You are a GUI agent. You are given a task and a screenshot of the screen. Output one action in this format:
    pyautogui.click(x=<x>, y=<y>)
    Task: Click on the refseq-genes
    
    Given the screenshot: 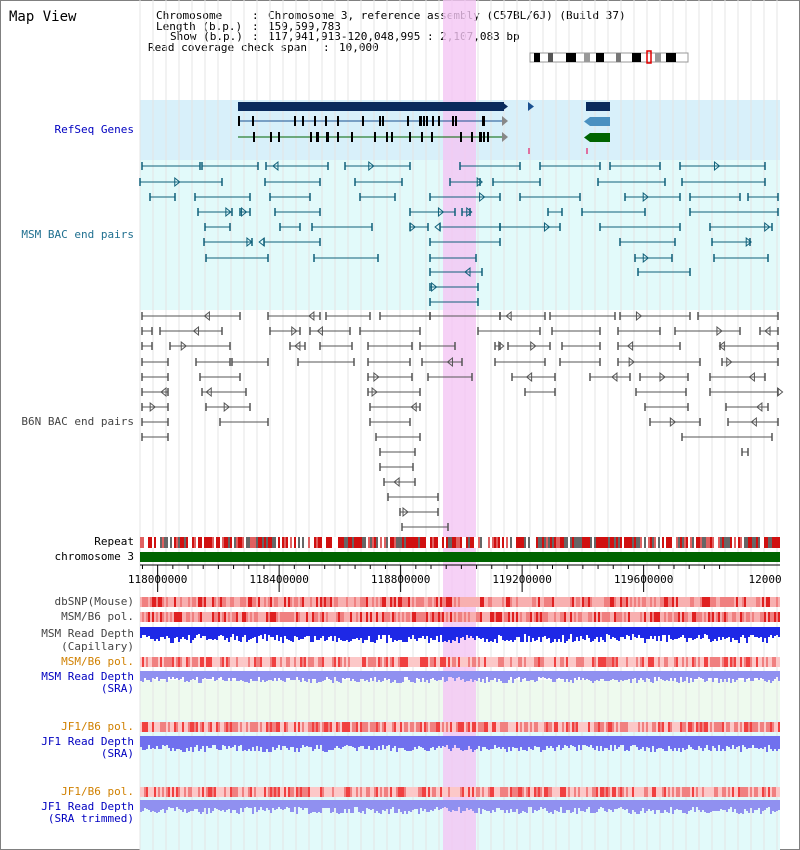 What is the action you would take?
    pyautogui.click(x=424, y=128)
    